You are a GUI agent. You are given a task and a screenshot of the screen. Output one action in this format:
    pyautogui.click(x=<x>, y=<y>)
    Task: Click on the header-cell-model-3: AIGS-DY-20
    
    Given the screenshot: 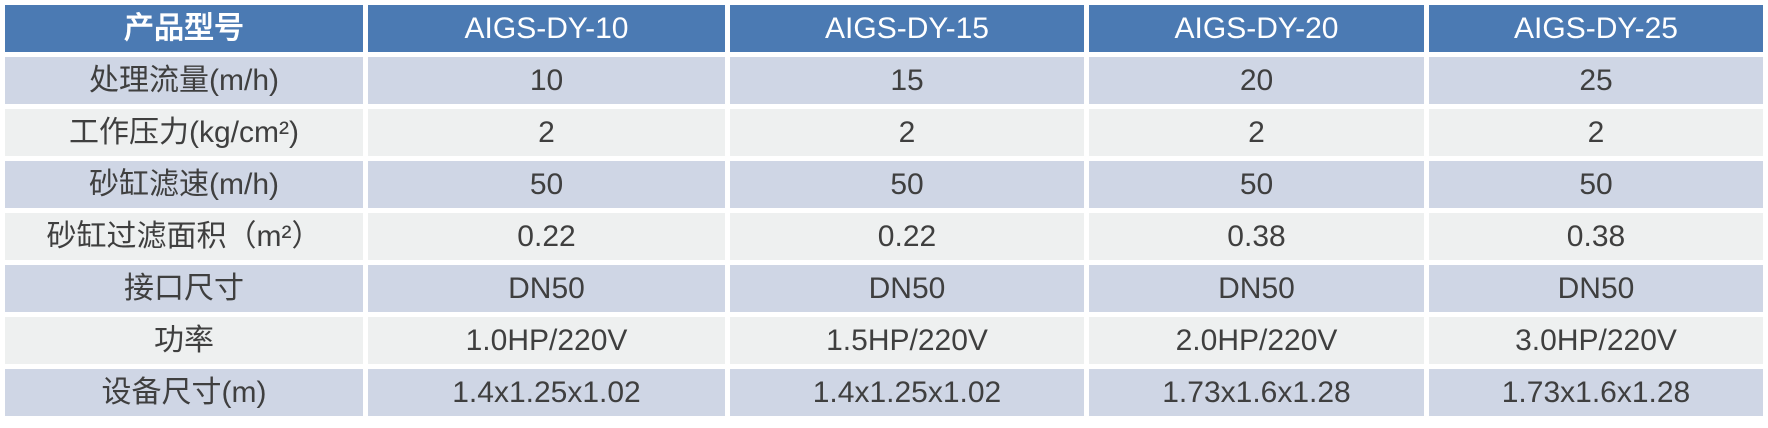 What is the action you would take?
    pyautogui.click(x=1256, y=28)
    